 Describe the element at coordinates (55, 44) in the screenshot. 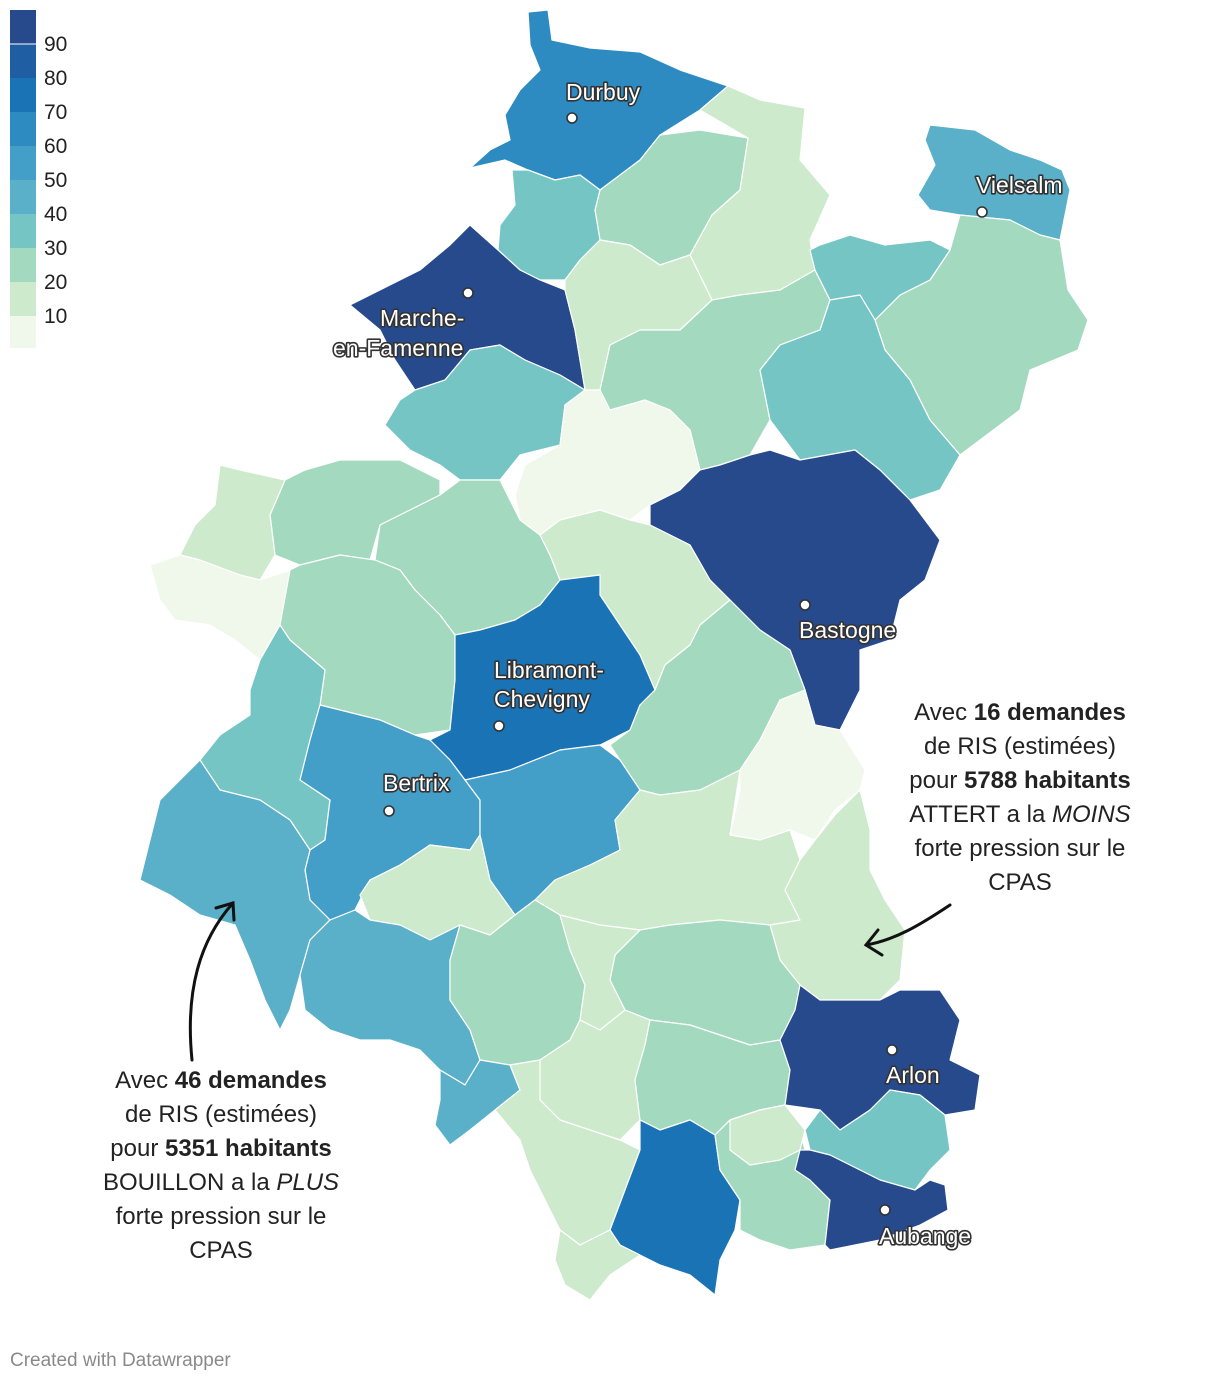

I see `legend-label-90: 90` at that location.